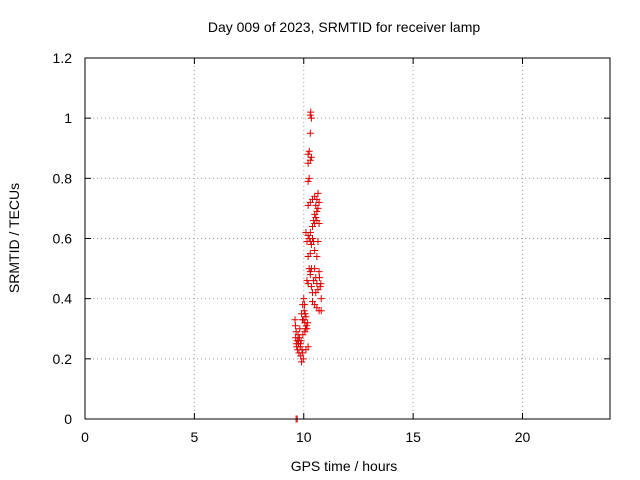 This screenshot has height=480, width=640. What do you see at coordinates (194, 437) in the screenshot?
I see `x-tick-label: 5` at bounding box center [194, 437].